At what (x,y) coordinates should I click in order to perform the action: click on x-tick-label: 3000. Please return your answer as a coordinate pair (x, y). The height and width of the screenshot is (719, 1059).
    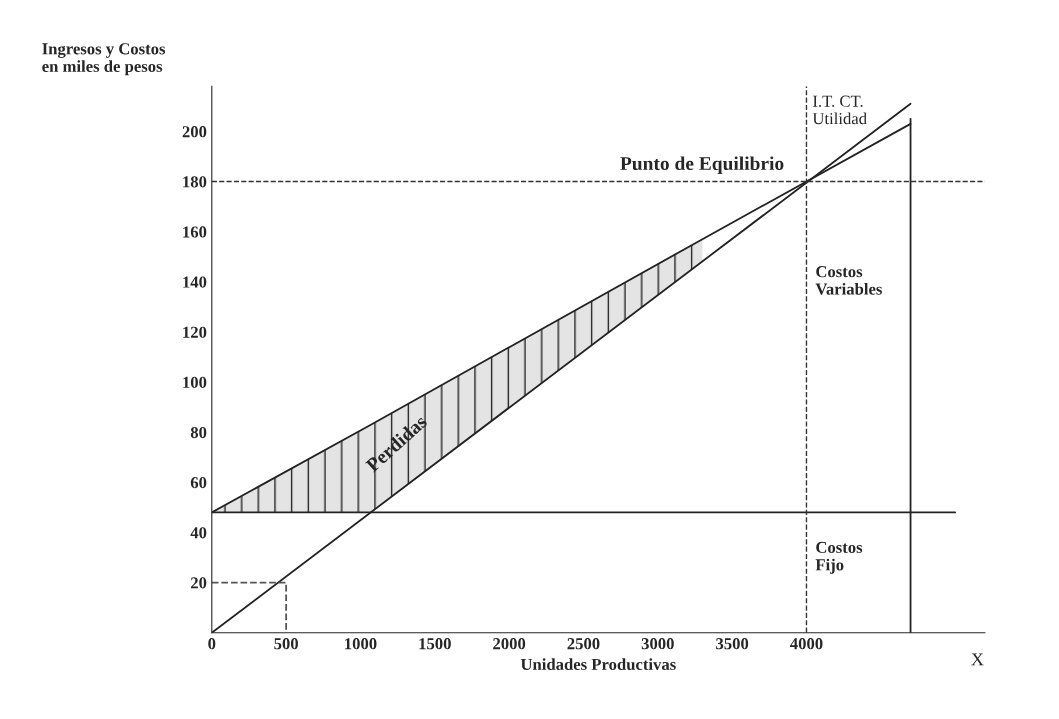
    Looking at the image, I should click on (657, 644).